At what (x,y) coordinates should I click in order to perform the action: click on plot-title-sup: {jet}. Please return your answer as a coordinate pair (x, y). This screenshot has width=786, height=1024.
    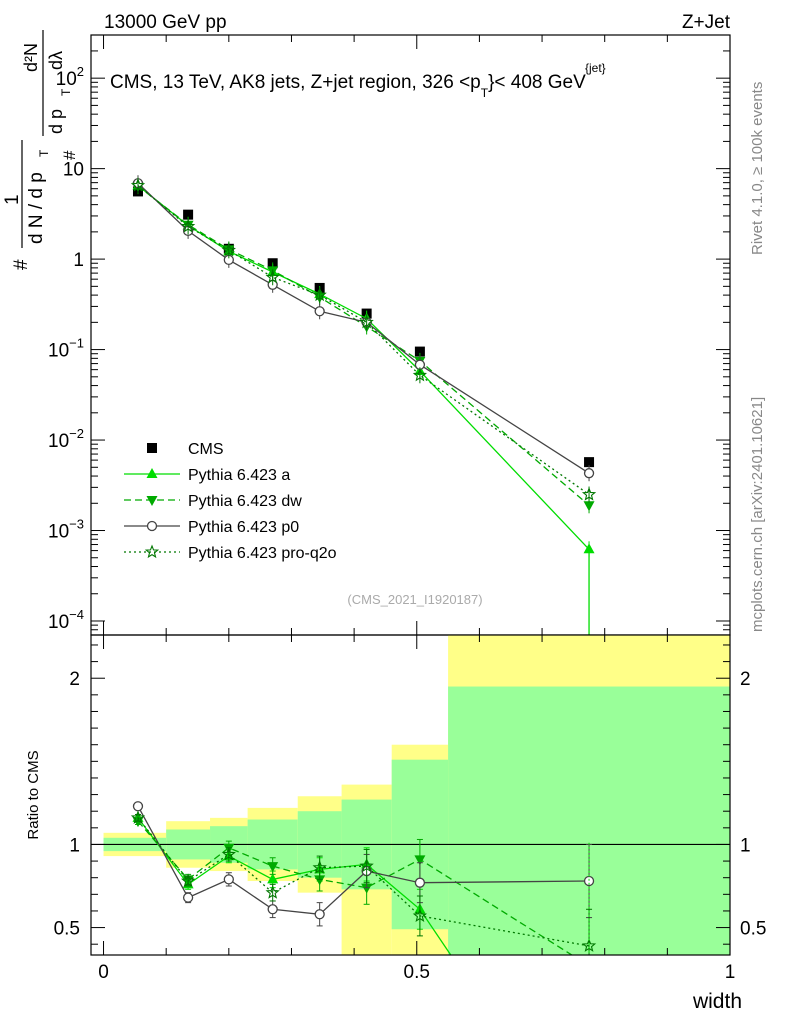
    Looking at the image, I should click on (595, 68).